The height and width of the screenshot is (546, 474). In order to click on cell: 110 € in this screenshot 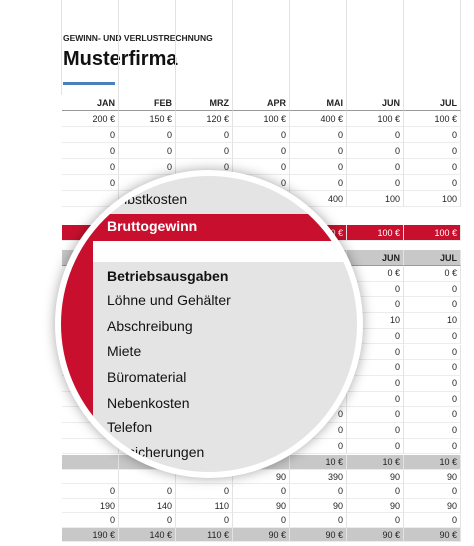, I will do `click(204, 534)`.